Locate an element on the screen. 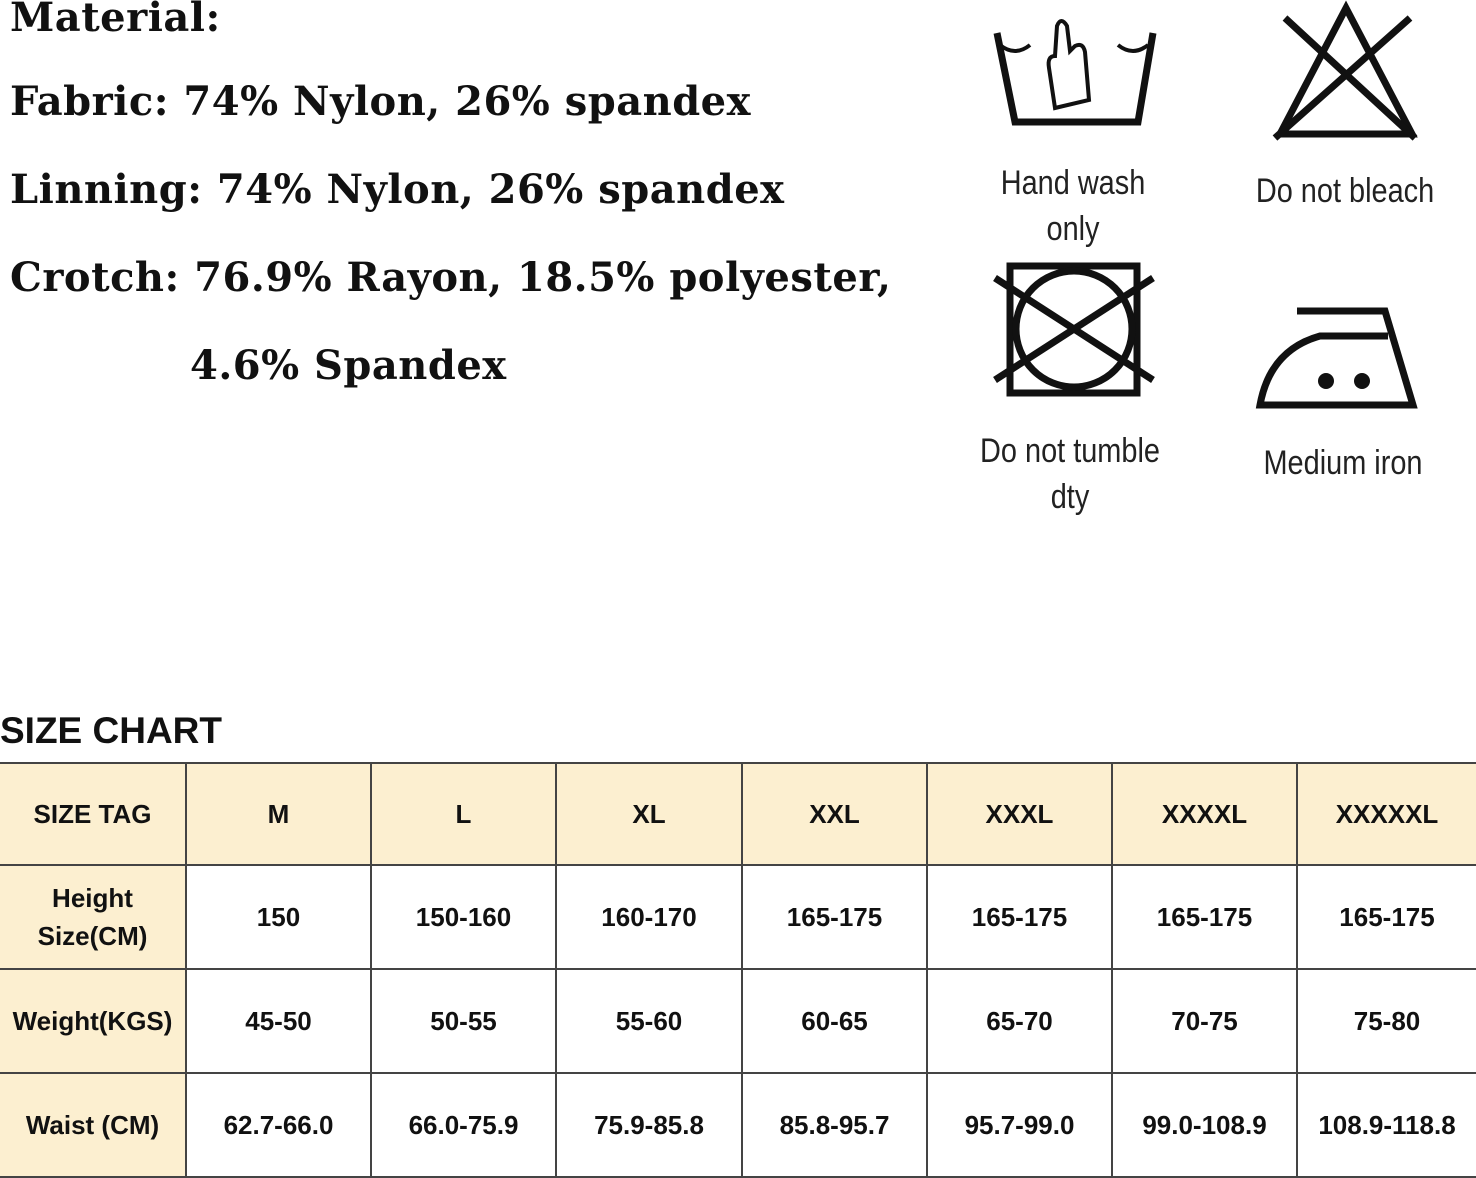 Image resolution: width=1476 pixels, height=1178 pixels. header-cell: XXL is located at coordinates (835, 814).